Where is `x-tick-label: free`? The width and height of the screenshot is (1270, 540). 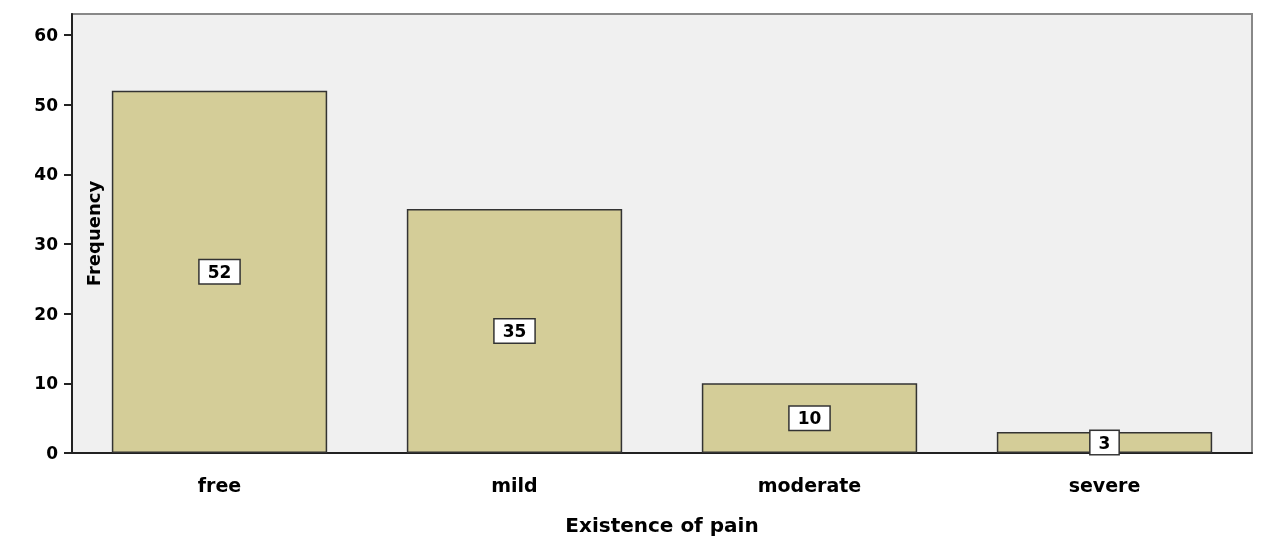
x-tick-label: free is located at coordinates (219, 484).